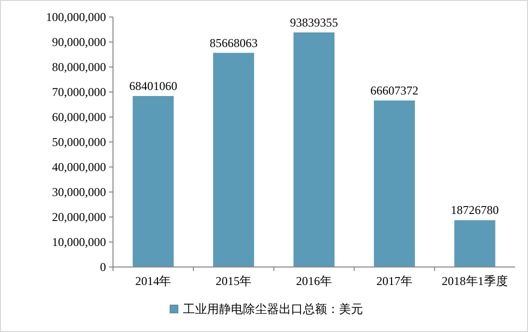 This screenshot has width=528, height=332. Describe the element at coordinates (79, 42) in the screenshot. I see `y-tick-label: 90,000,000` at that location.